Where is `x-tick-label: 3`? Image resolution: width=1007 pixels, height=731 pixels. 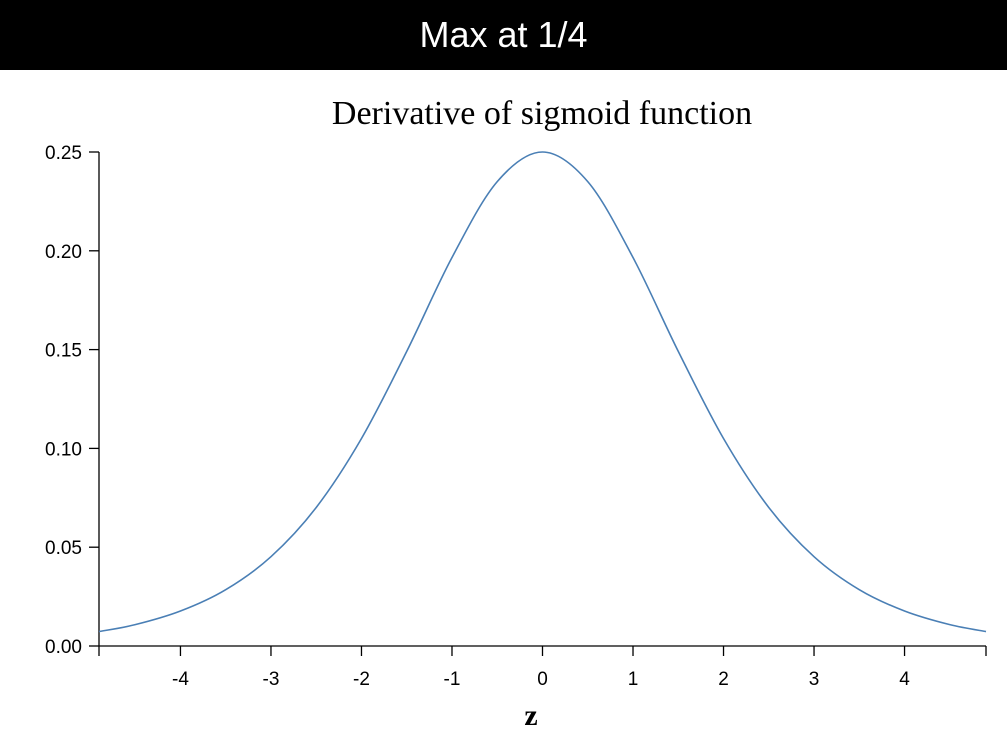
x-tick-label: 3 is located at coordinates (814, 679).